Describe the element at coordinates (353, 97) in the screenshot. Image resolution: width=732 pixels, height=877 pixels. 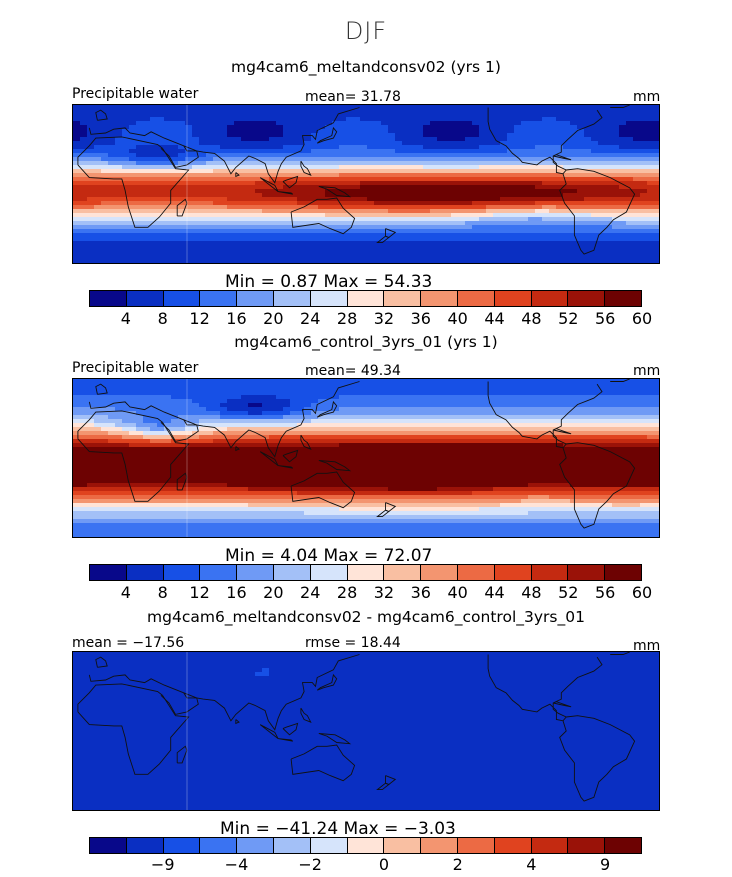
I see `panel1-mean-label: mean= 31.78` at that location.